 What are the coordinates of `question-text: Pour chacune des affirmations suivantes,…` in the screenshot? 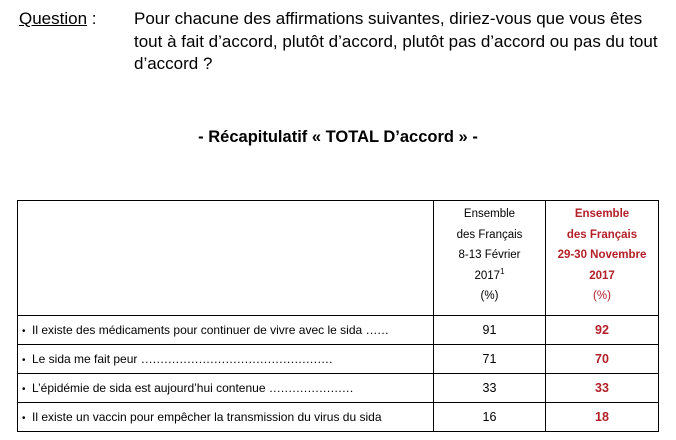 It's located at (396, 42).